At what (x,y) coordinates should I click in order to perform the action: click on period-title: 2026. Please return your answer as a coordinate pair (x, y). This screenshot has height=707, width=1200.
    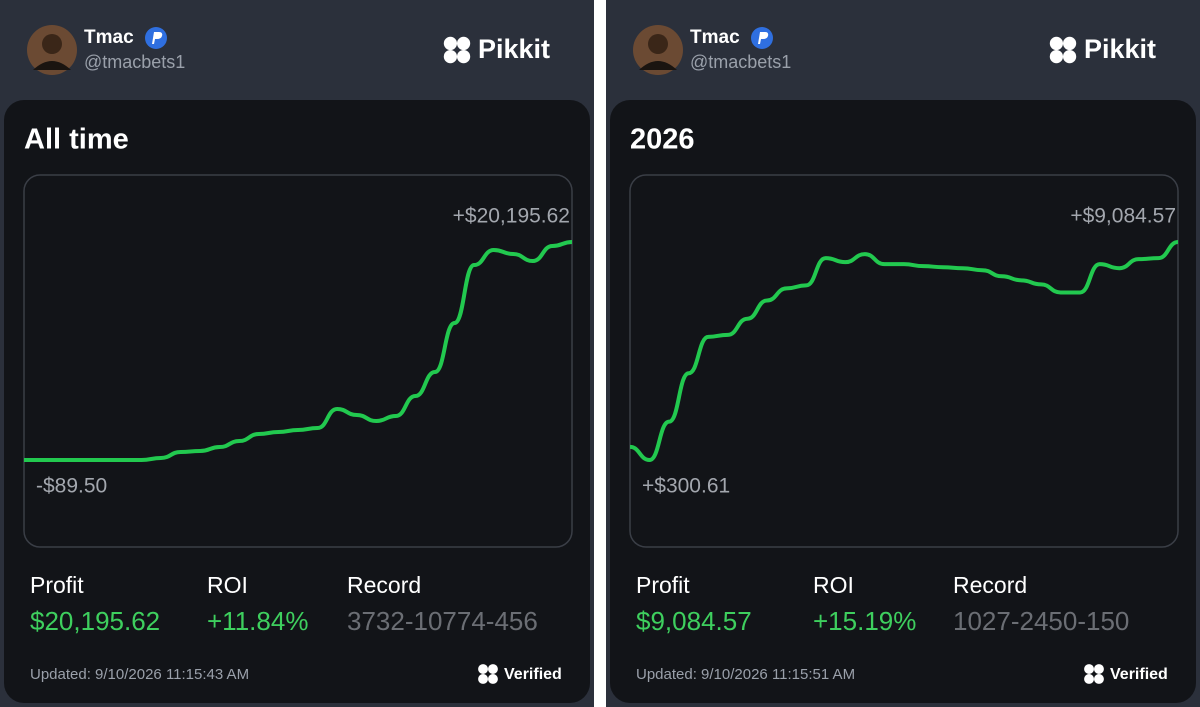
    Looking at the image, I should click on (662, 140).